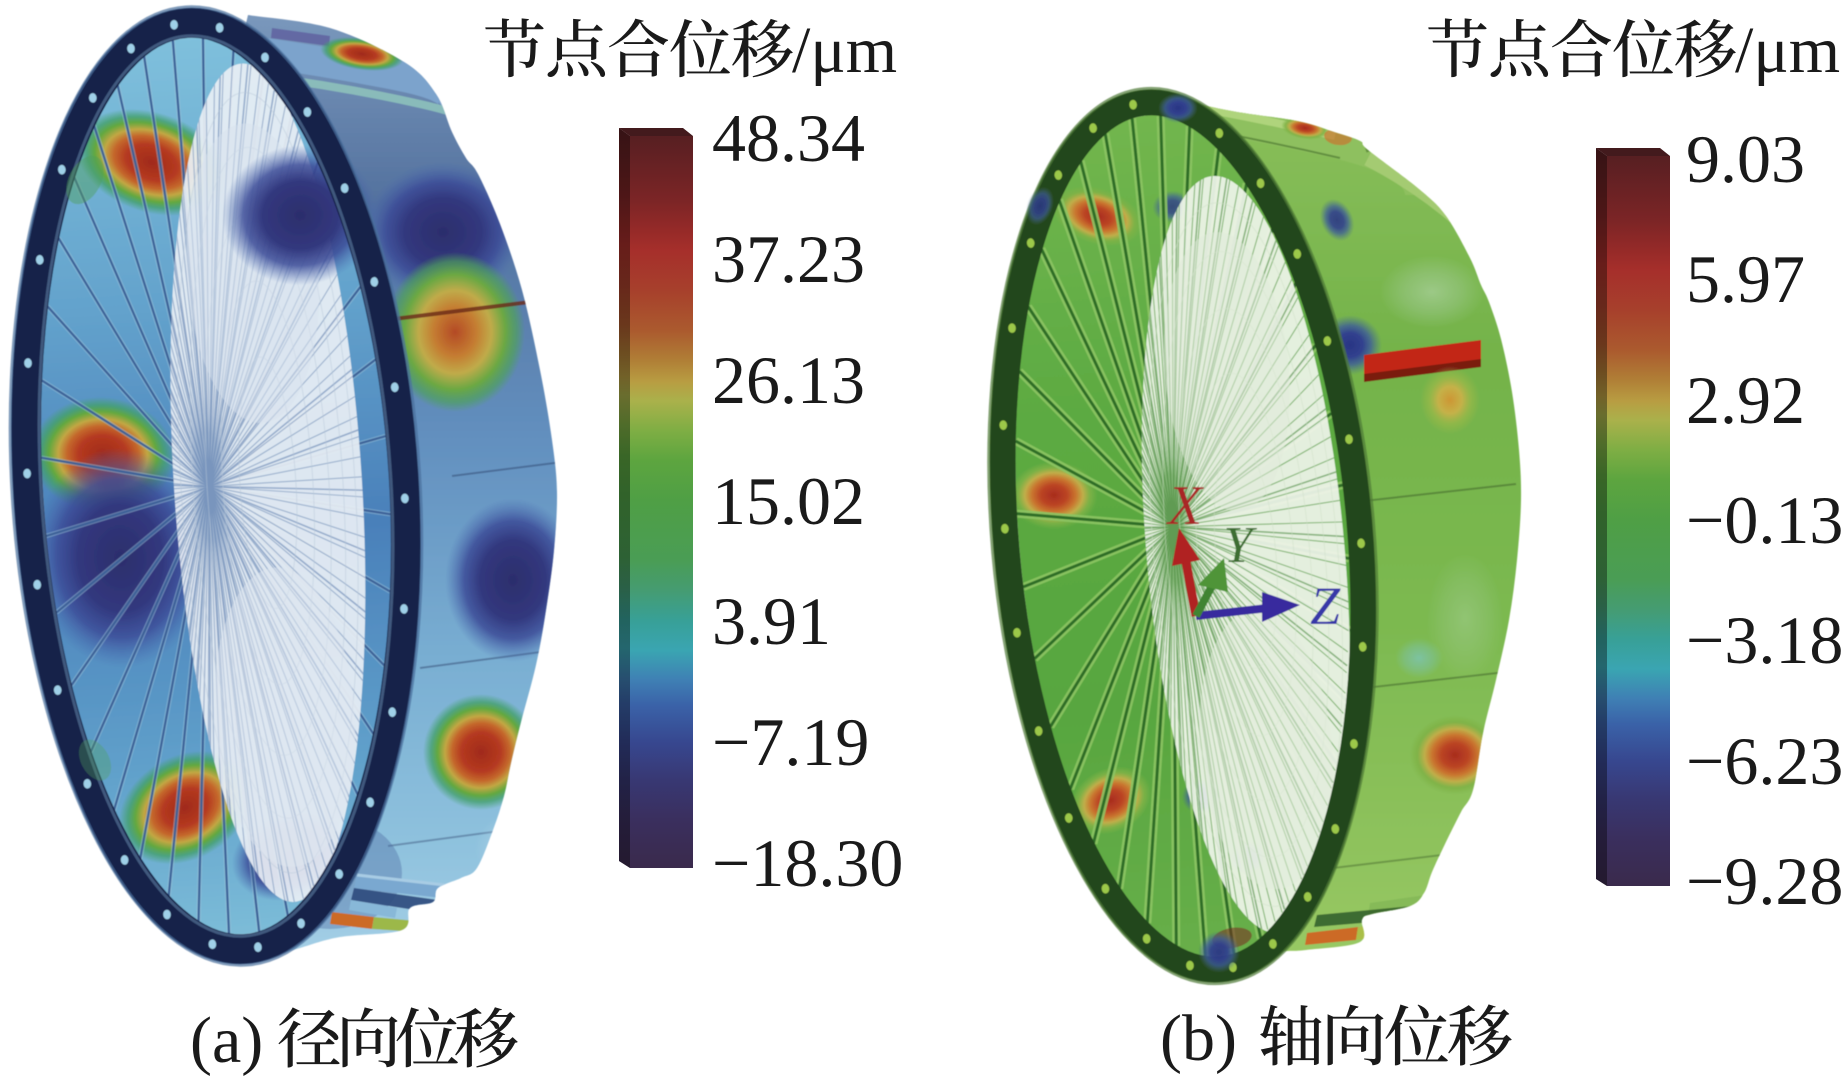 The height and width of the screenshot is (1080, 1843). Describe the element at coordinates (1745, 400) in the screenshot. I see `svg-text: 2.92` at that location.